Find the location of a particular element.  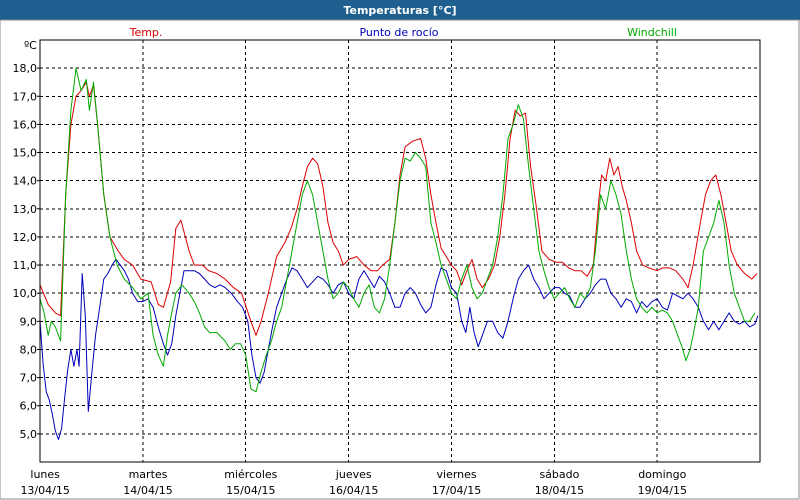

y-tick-label: 10,0 is located at coordinates (25, 293).